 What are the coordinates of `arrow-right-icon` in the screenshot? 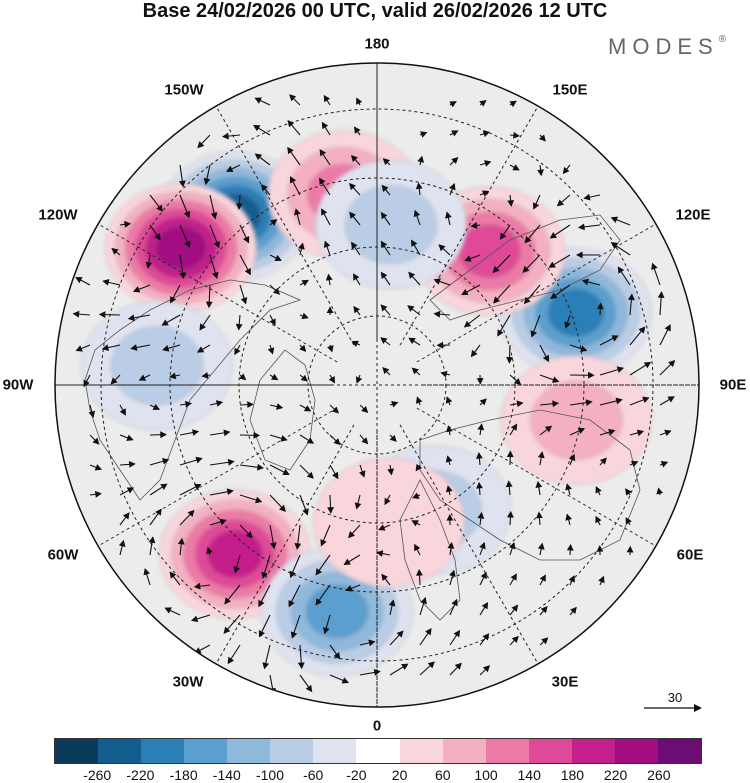 It's located at (673, 708).